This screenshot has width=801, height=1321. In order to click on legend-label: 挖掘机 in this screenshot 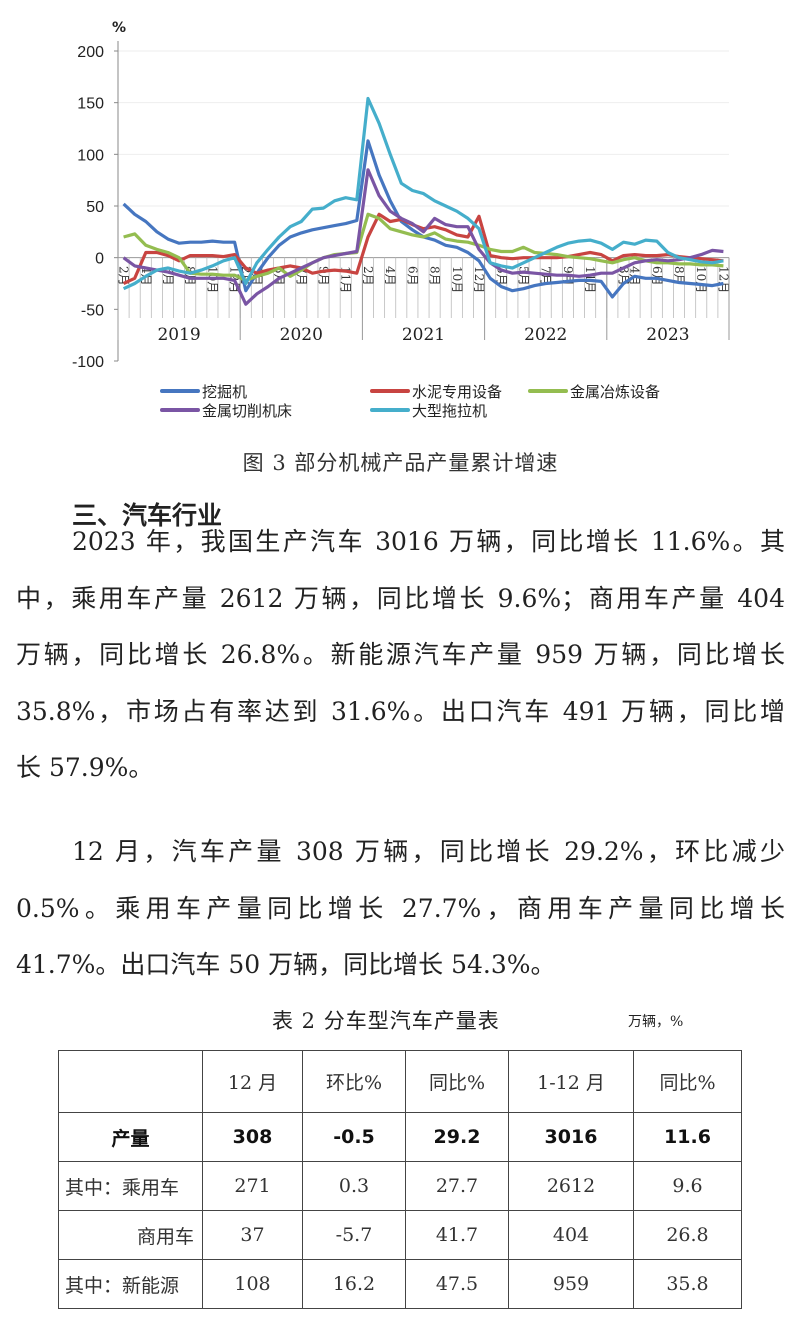, I will do `click(224, 392)`.